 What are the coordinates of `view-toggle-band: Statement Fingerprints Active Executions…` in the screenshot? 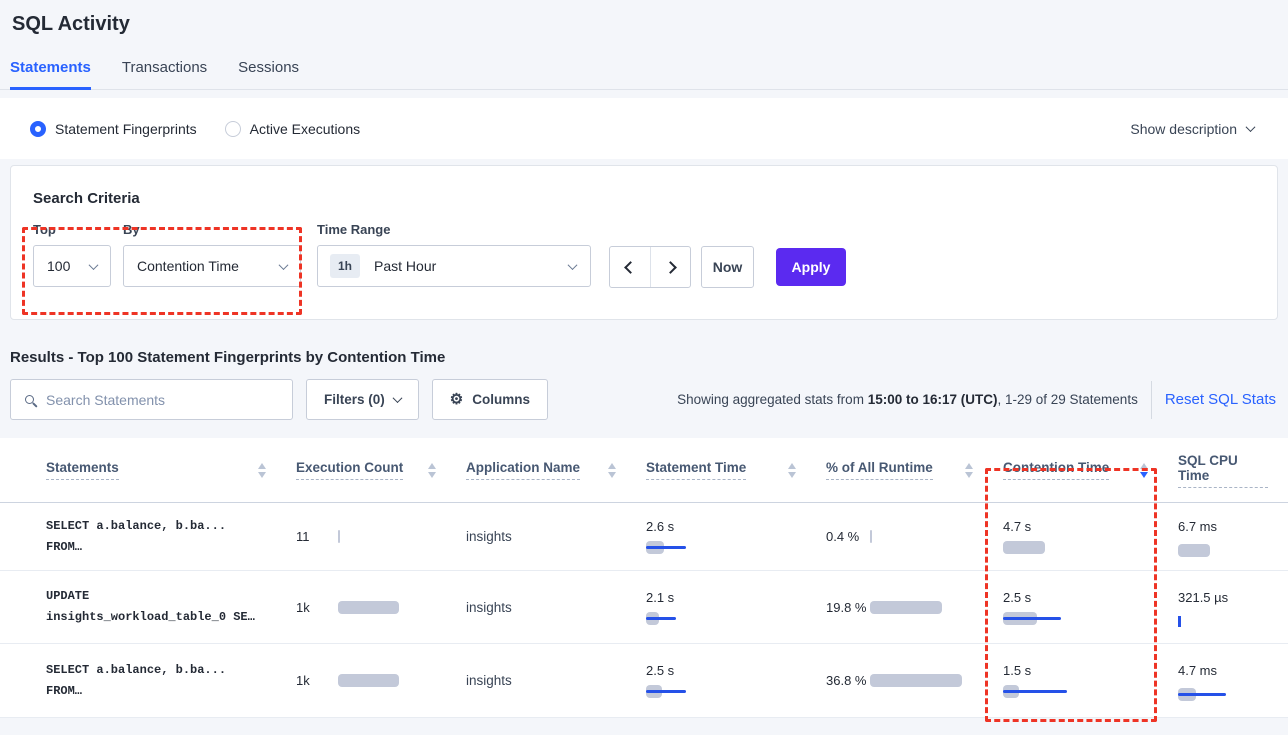 It's located at (644, 128).